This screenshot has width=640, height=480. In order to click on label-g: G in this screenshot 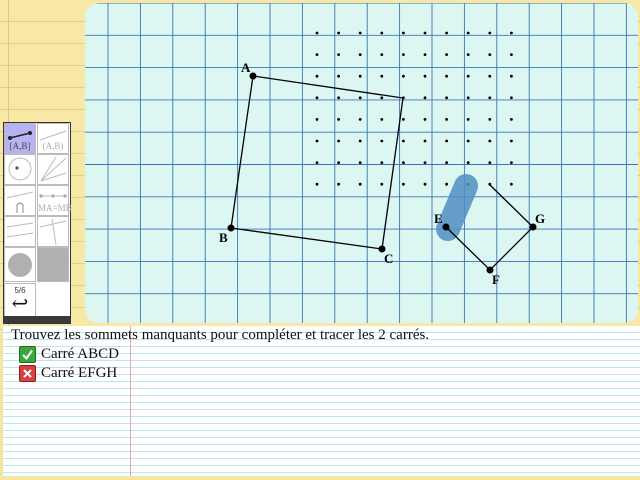, I will do `click(540, 218)`.